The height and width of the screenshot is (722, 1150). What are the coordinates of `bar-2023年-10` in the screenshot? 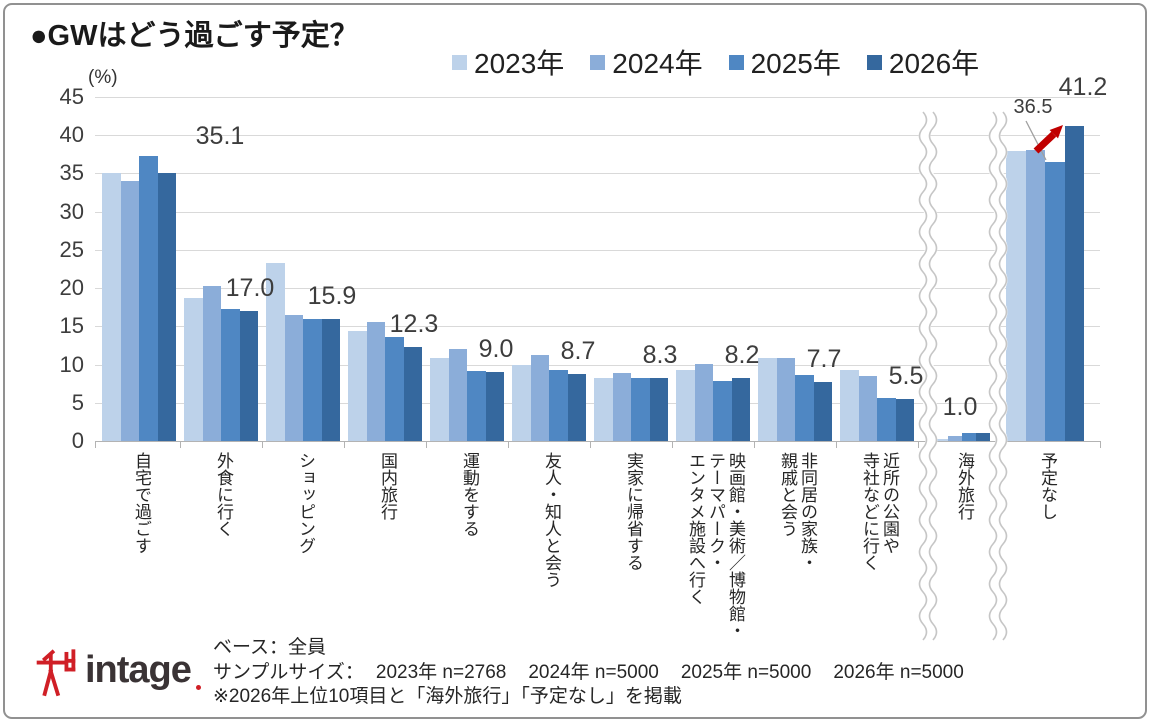 It's located at (941, 439).